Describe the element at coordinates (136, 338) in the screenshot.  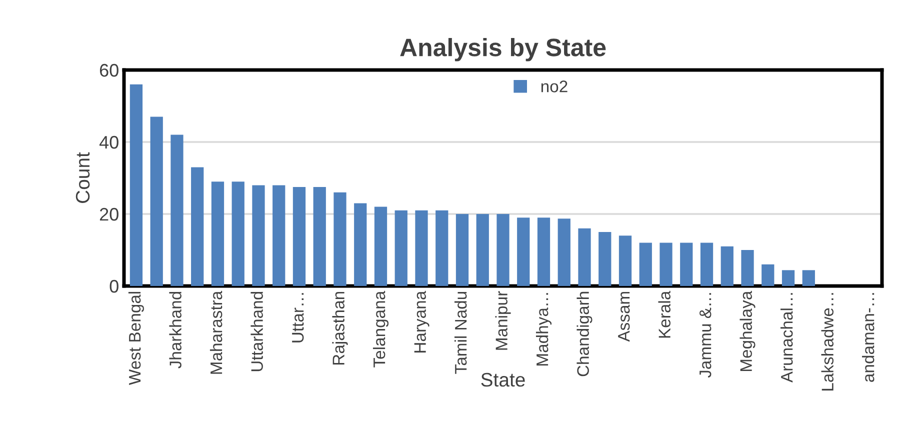
I see `x-tick-label: West Bengal` at that location.